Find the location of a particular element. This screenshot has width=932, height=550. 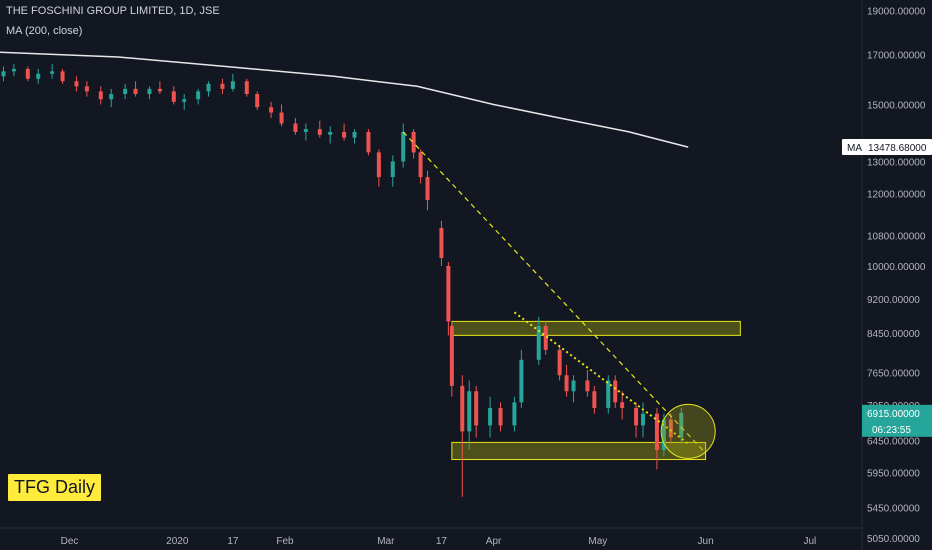

bar-countdown: 06:23:55 is located at coordinates (891, 430).